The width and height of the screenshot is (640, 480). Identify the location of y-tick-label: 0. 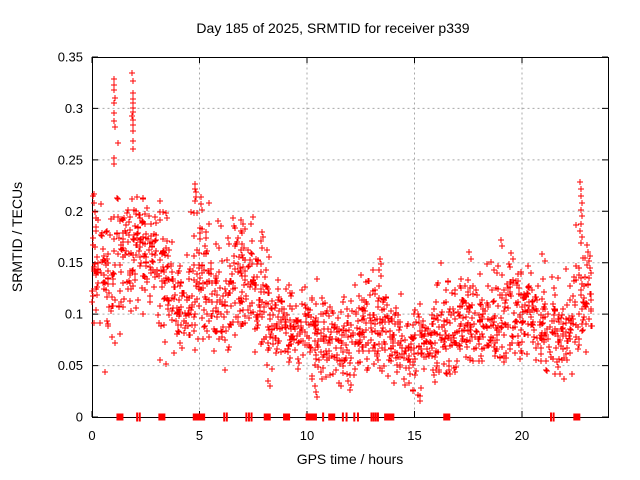
(79, 417).